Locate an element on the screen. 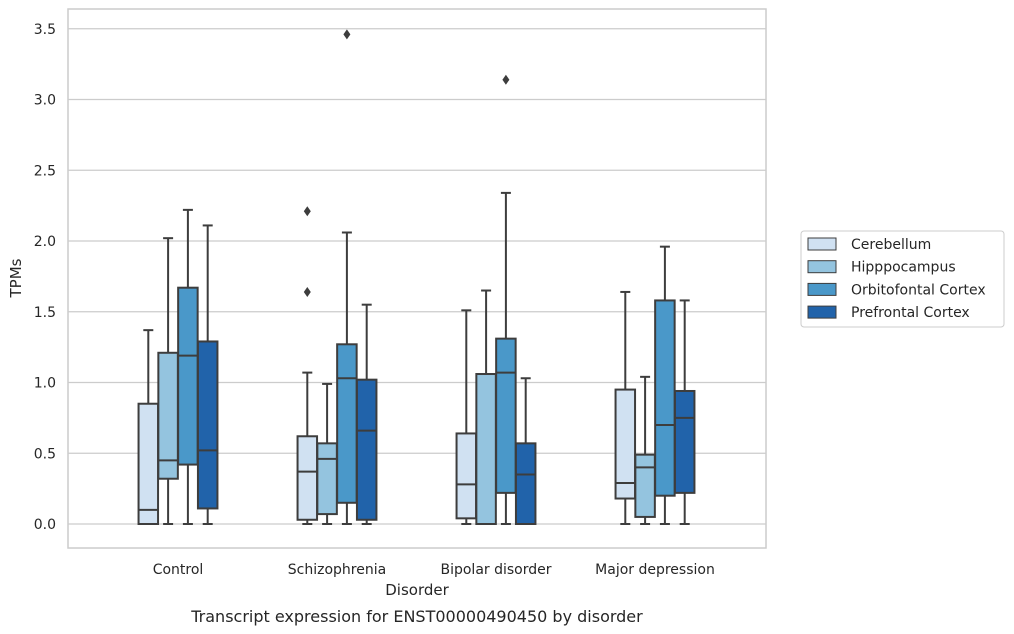 This screenshot has width=1014, height=634. y-tick-label: 0.0 is located at coordinates (45, 525).